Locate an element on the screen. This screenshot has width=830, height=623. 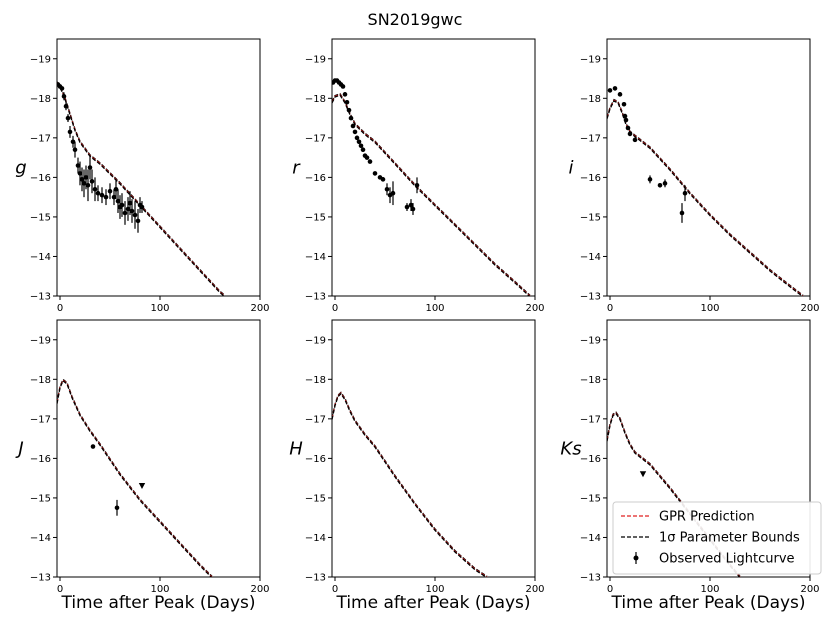
panel-g: −19 −18 −17 −16 −15 −14 −13 0 100 200 g is located at coordinates (142, 176).